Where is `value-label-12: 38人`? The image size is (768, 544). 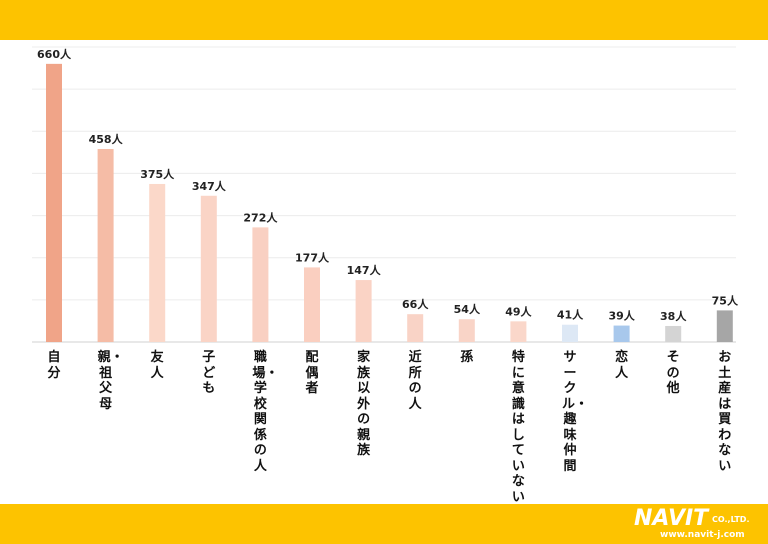
value-label-12: 38人 is located at coordinates (673, 316).